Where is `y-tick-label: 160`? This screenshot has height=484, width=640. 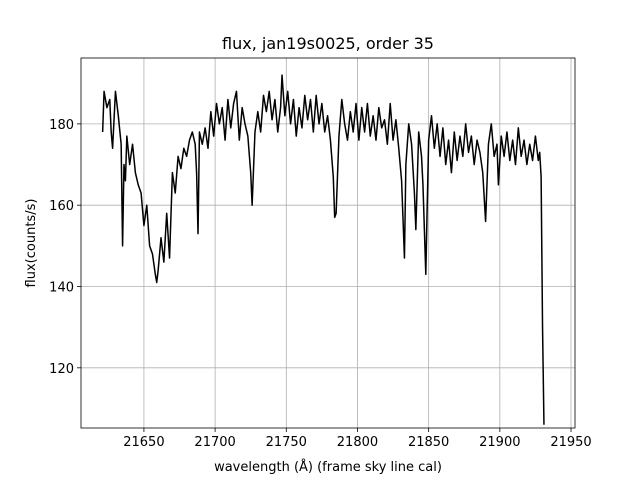
y-tick-label: 160 is located at coordinates (61, 206).